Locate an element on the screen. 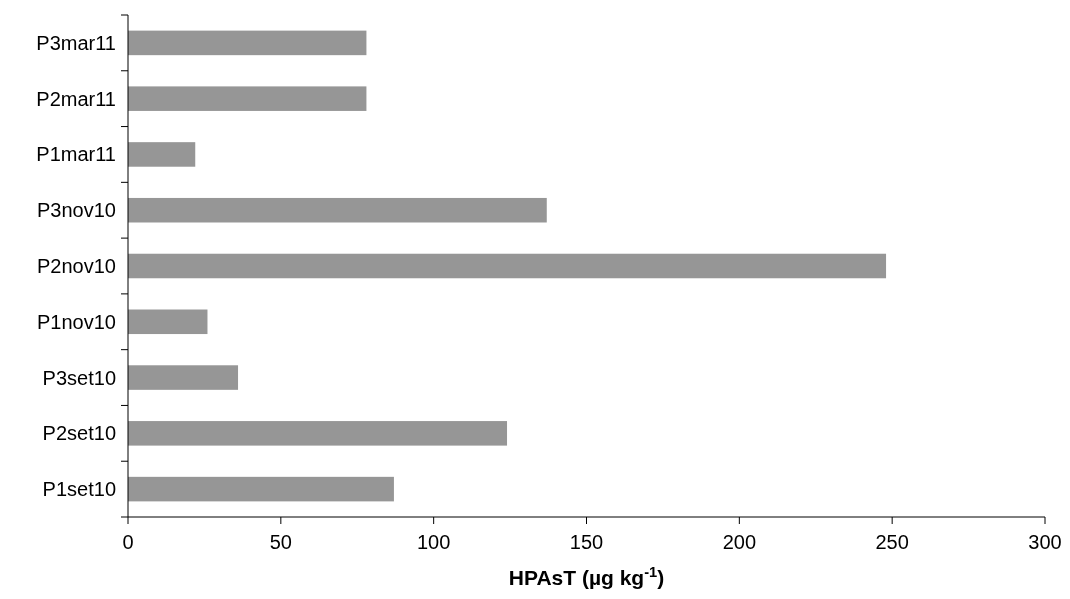 This screenshot has height=599, width=1070. x-tick-label: 250 is located at coordinates (892, 542).